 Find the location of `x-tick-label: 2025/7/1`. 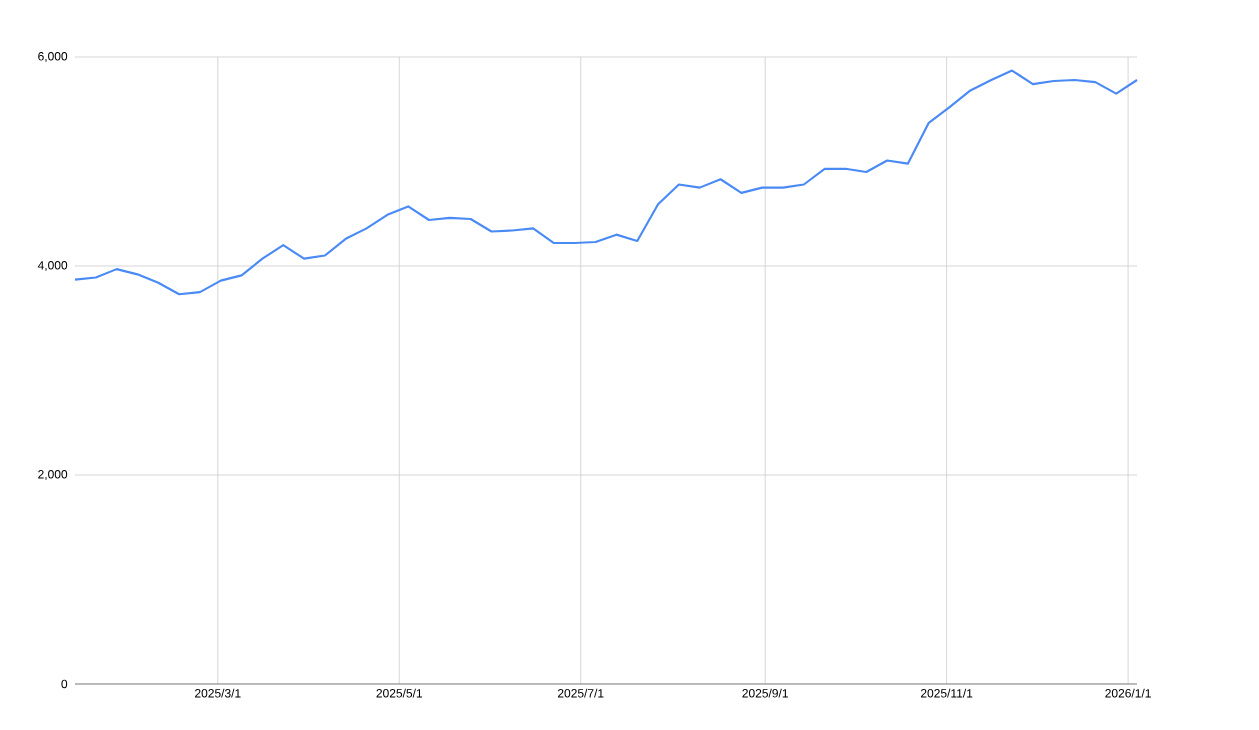

x-tick-label: 2025/7/1 is located at coordinates (580, 693).